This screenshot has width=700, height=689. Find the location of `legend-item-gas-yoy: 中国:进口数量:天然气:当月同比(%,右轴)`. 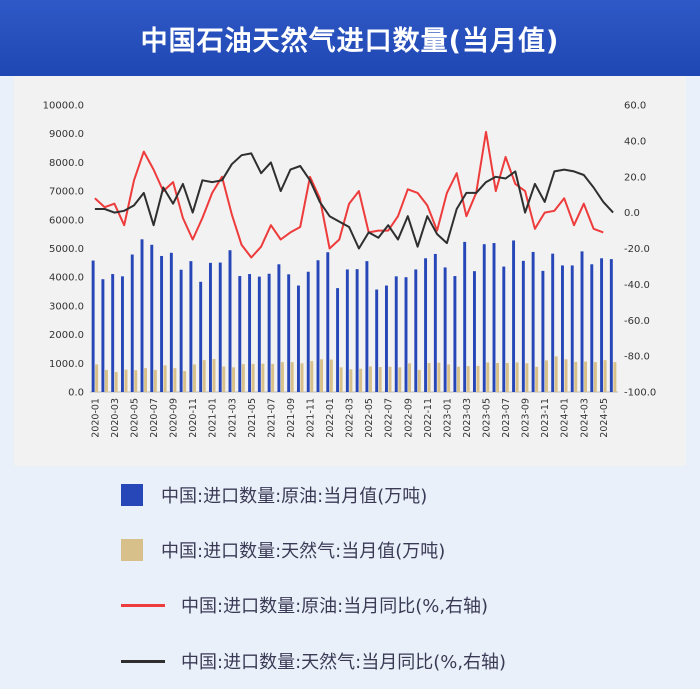

legend-item-gas-yoy: 中国:进口数量:天然气:当月同比(%,右轴) is located at coordinates (313, 661).